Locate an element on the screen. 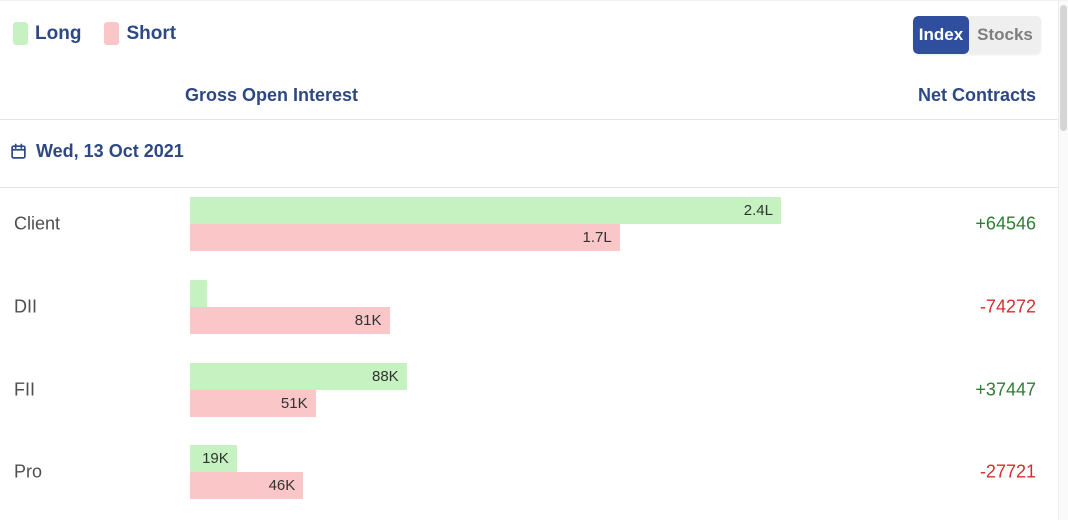 Image resolution: width=1068 pixels, height=520 pixels. long-bar: 19K is located at coordinates (213, 458).